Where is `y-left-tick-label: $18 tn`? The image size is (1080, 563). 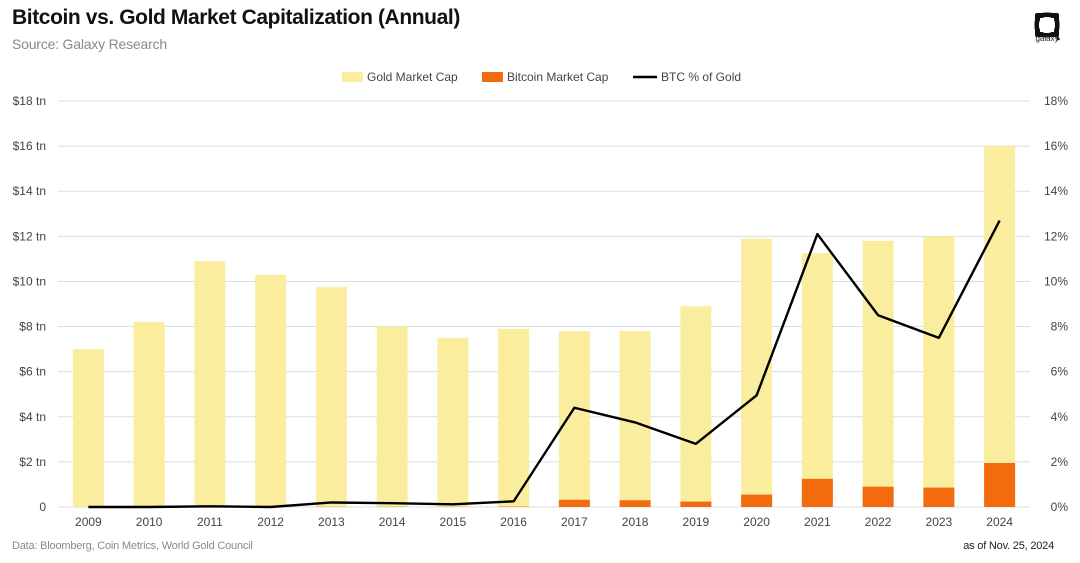 y-left-tick-label: $18 tn is located at coordinates (29, 101).